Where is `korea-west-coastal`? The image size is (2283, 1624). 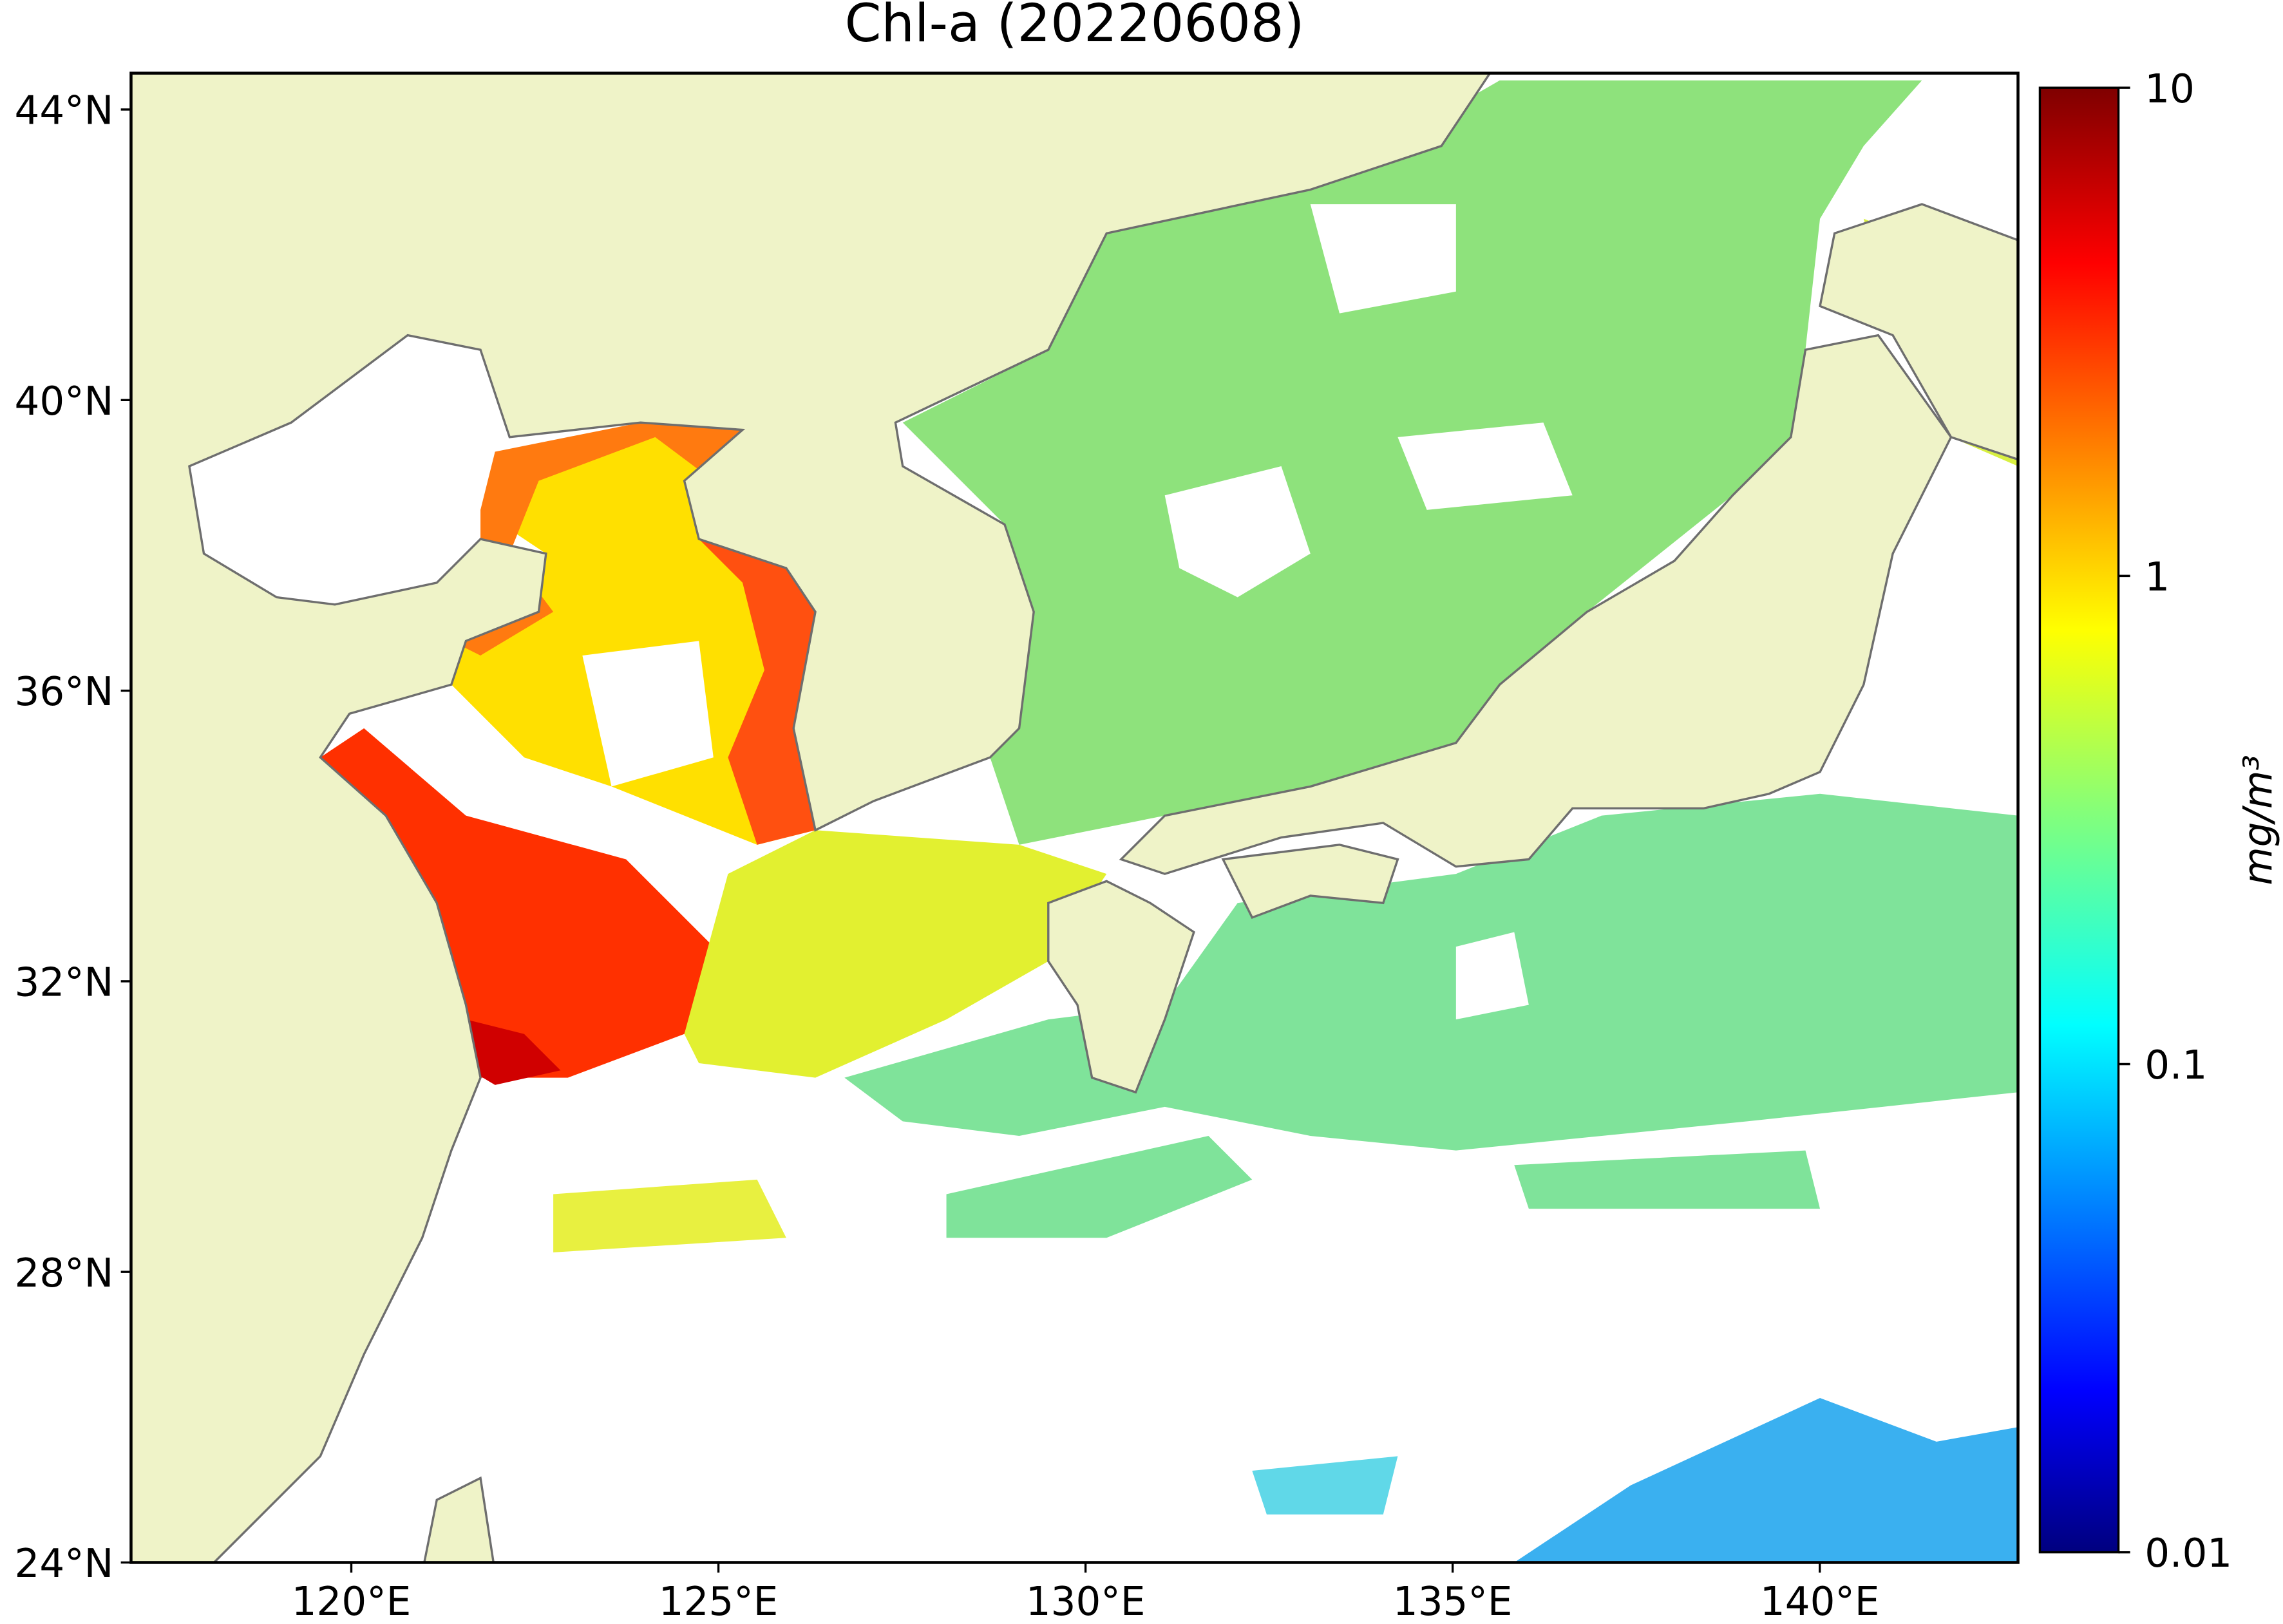 korea-west-coastal is located at coordinates (757, 692).